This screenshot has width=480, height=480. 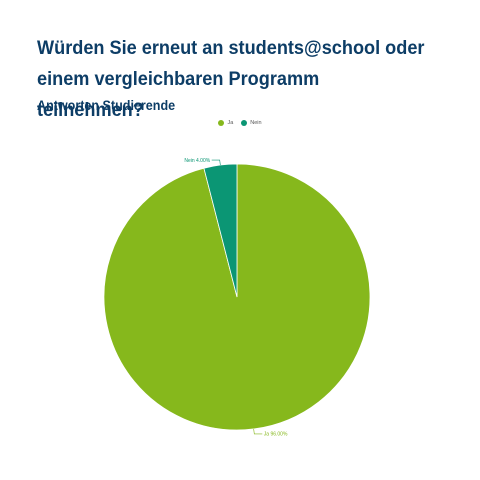 What do you see at coordinates (258, 431) in the screenshot?
I see `data-label-leader-ja` at bounding box center [258, 431].